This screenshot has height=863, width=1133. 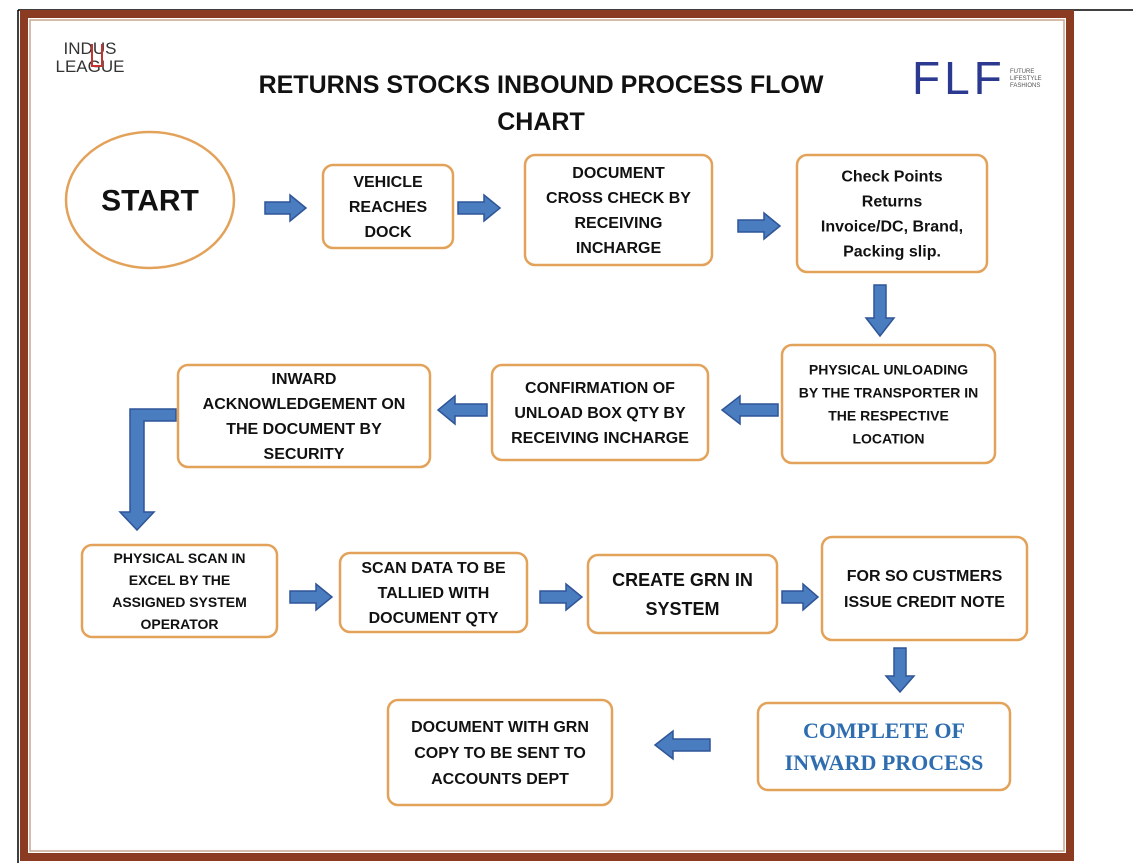 I want to click on logo-right: FLF FUTURE LIFESTYLE FASHIONS, so click(x=977, y=78).